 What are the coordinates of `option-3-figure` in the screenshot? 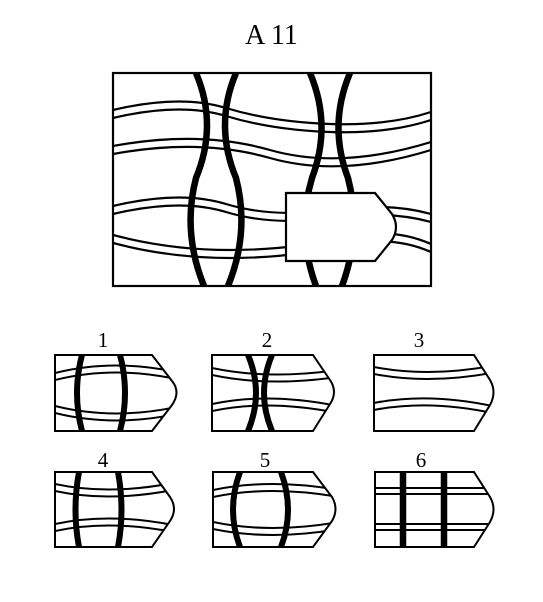 It's located at (435, 393).